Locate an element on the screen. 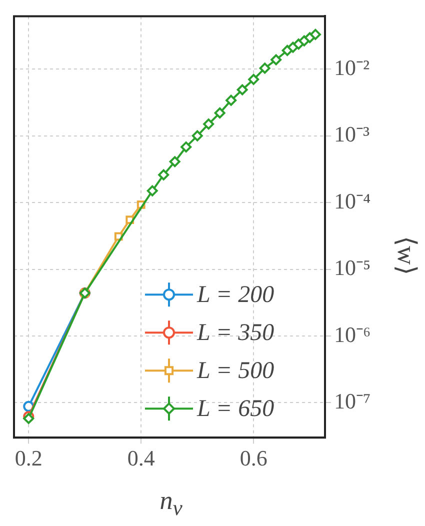 The width and height of the screenshot is (425, 526). x-axis-title: n$_{v}$ is located at coordinates (171, 504).